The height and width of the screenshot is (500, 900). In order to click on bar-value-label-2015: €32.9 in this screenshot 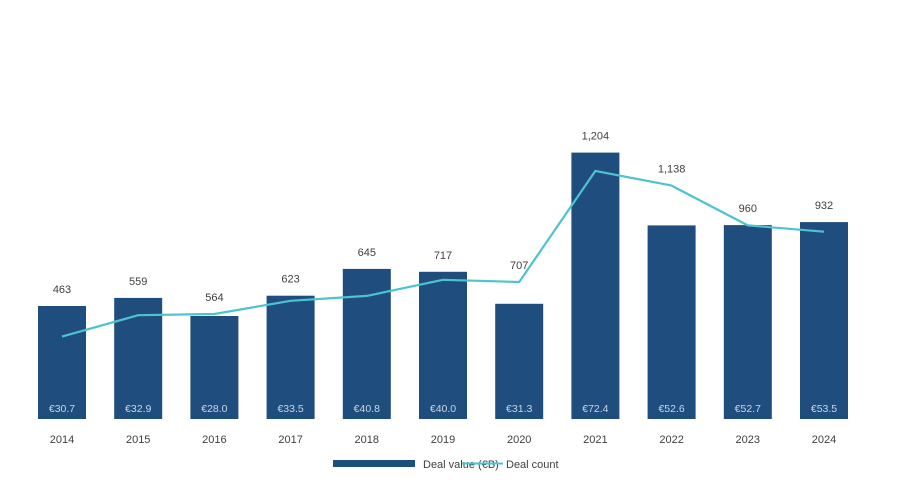, I will do `click(138, 409)`.